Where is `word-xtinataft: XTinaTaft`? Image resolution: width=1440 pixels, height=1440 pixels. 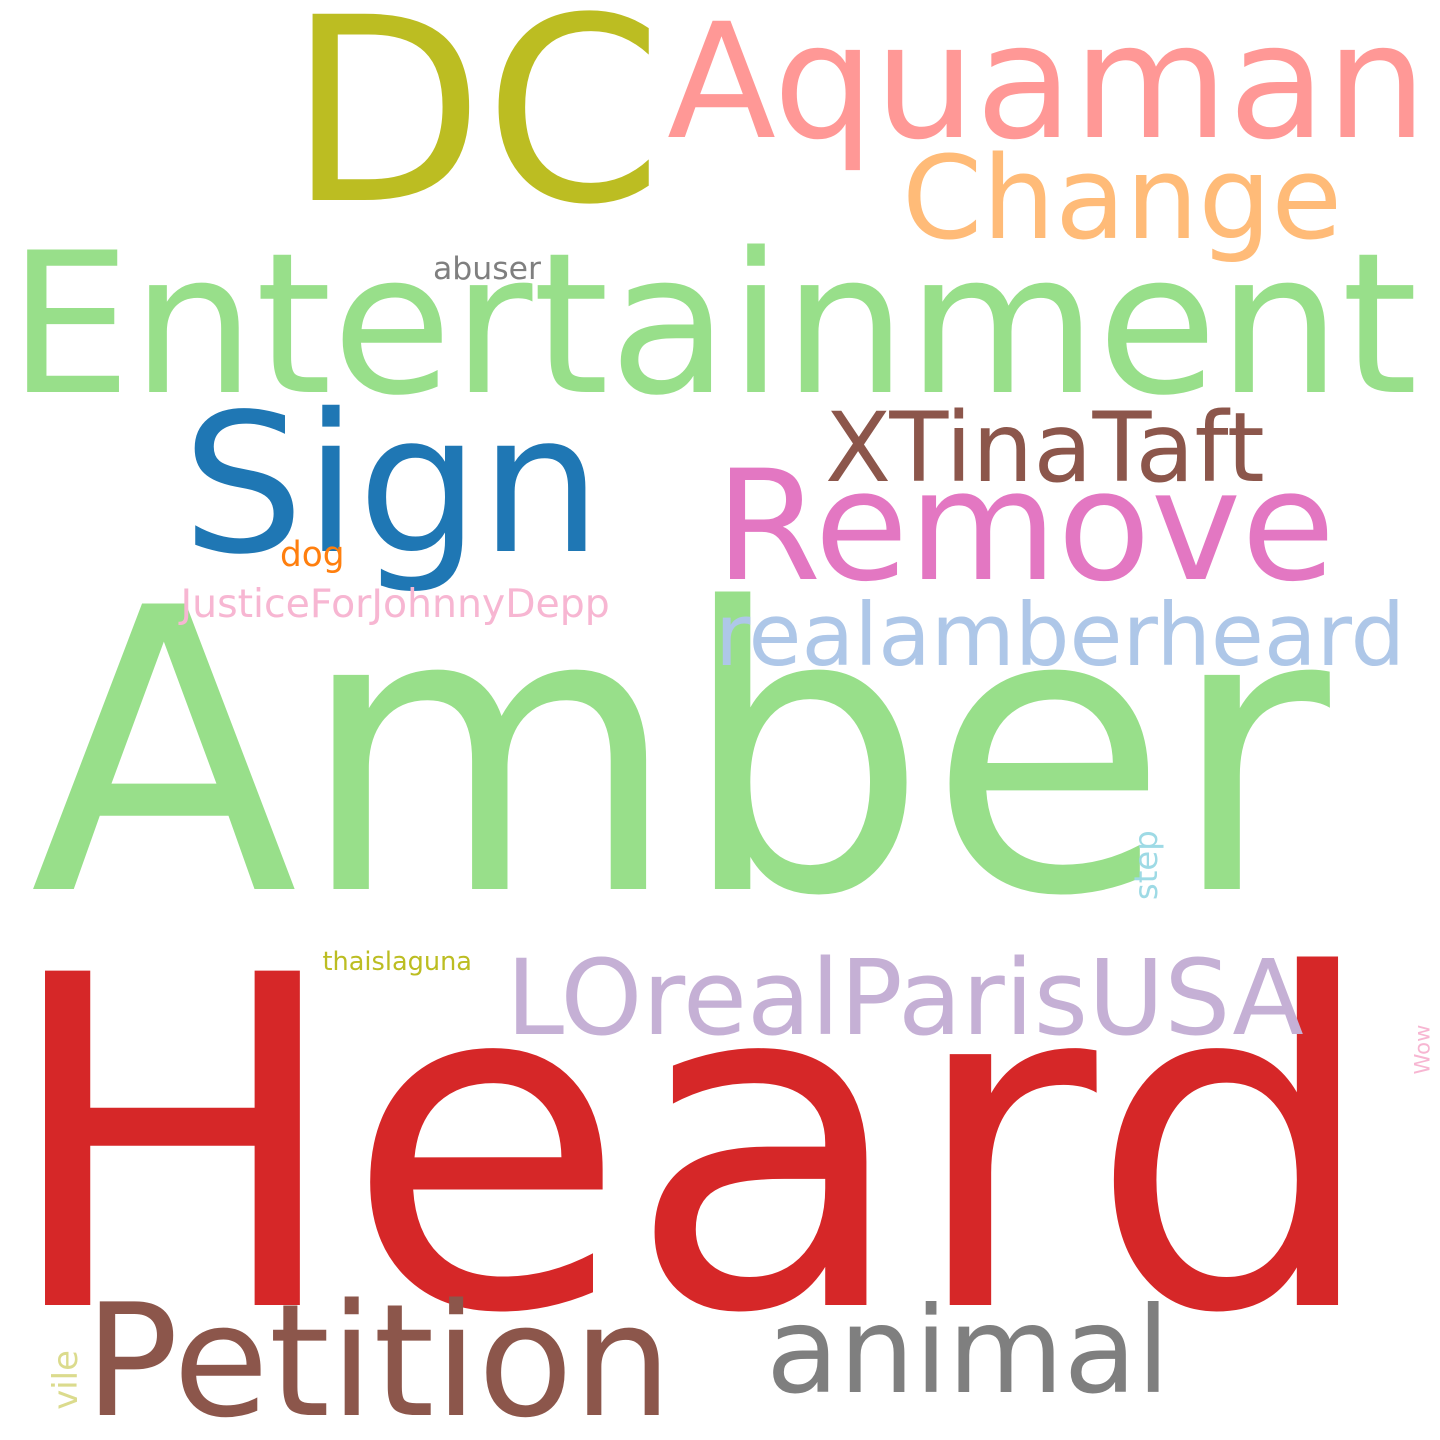 word-xtinataft: XTinaTaft is located at coordinates (1045, 448).